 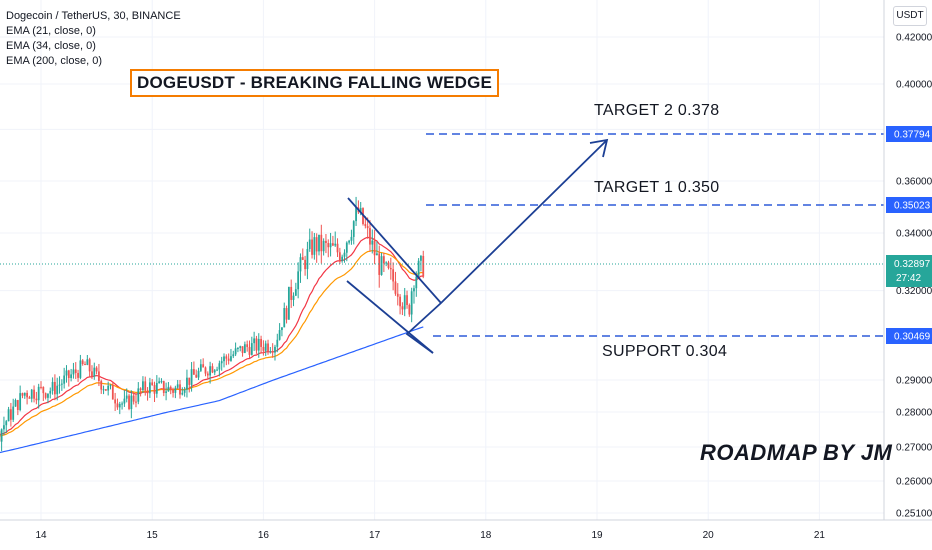 I want to click on projection-arrowhead, so click(x=599, y=148).